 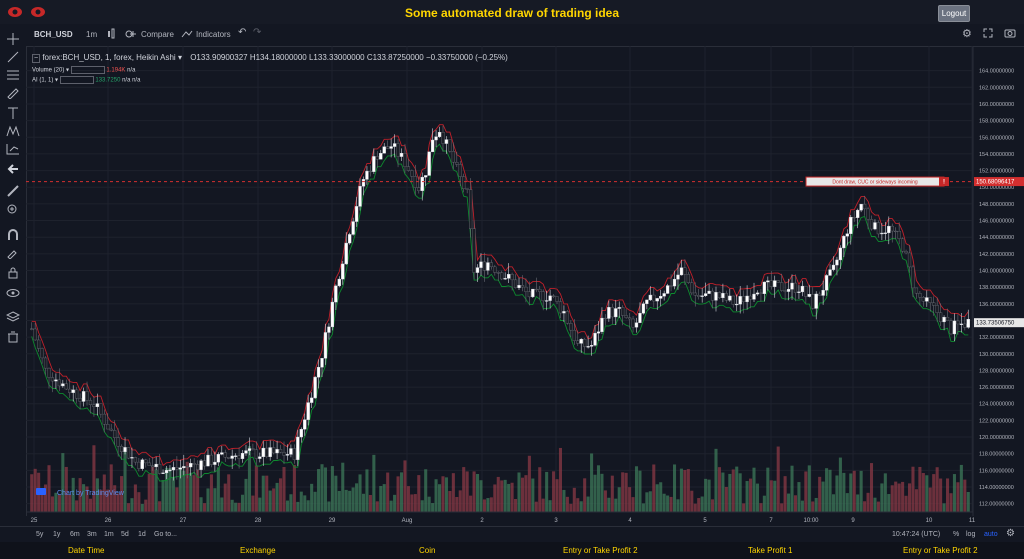 What do you see at coordinates (131, 35) in the screenshot?
I see `compare-icon` at bounding box center [131, 35].